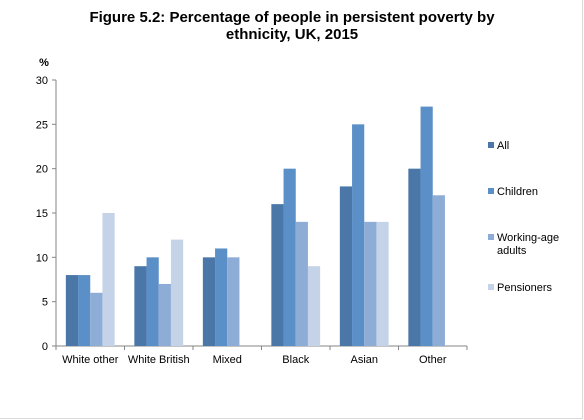  What do you see at coordinates (42, 125) in the screenshot?
I see `y-tick-label: 25` at bounding box center [42, 125].